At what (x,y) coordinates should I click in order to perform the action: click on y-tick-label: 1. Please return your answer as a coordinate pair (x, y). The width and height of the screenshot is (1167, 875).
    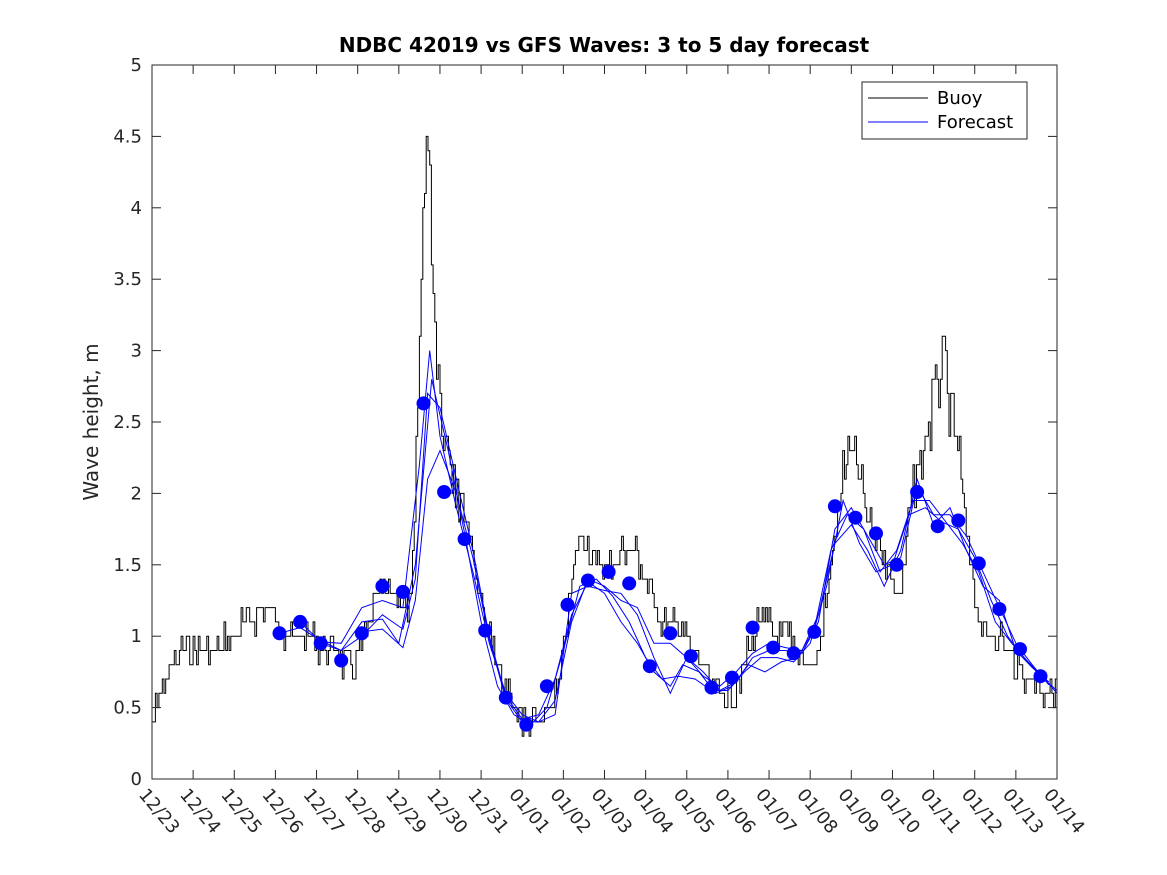
    Looking at the image, I should click on (136, 636).